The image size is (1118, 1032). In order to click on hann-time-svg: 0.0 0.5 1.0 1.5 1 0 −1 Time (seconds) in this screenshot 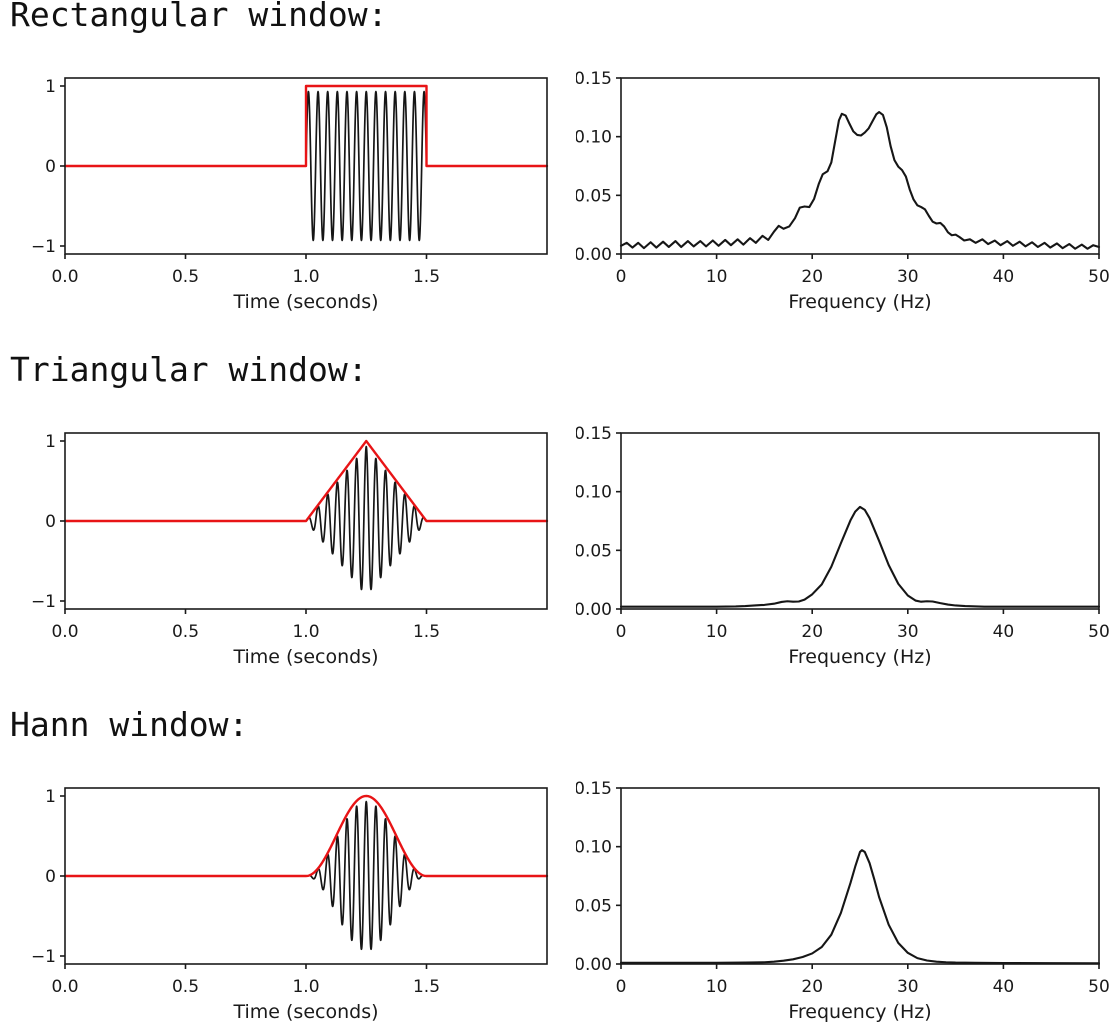, I will do `click(290, 905)`.